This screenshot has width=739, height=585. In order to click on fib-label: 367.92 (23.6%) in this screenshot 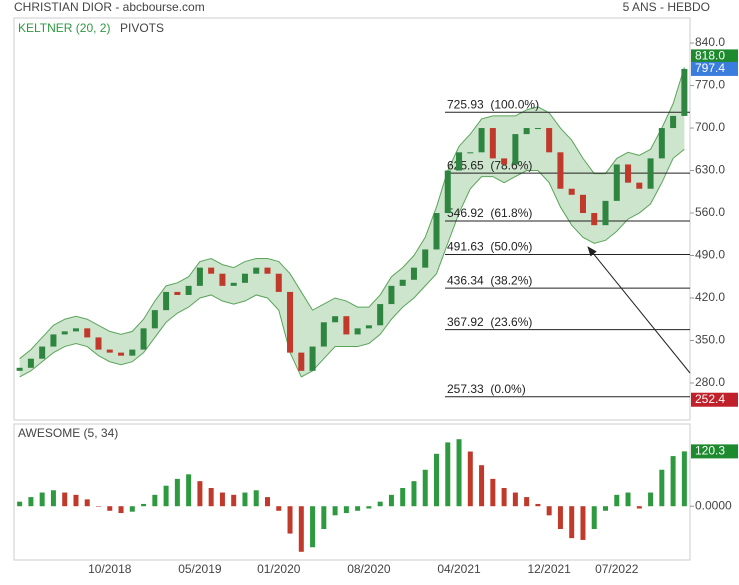, I will do `click(489, 322)`.